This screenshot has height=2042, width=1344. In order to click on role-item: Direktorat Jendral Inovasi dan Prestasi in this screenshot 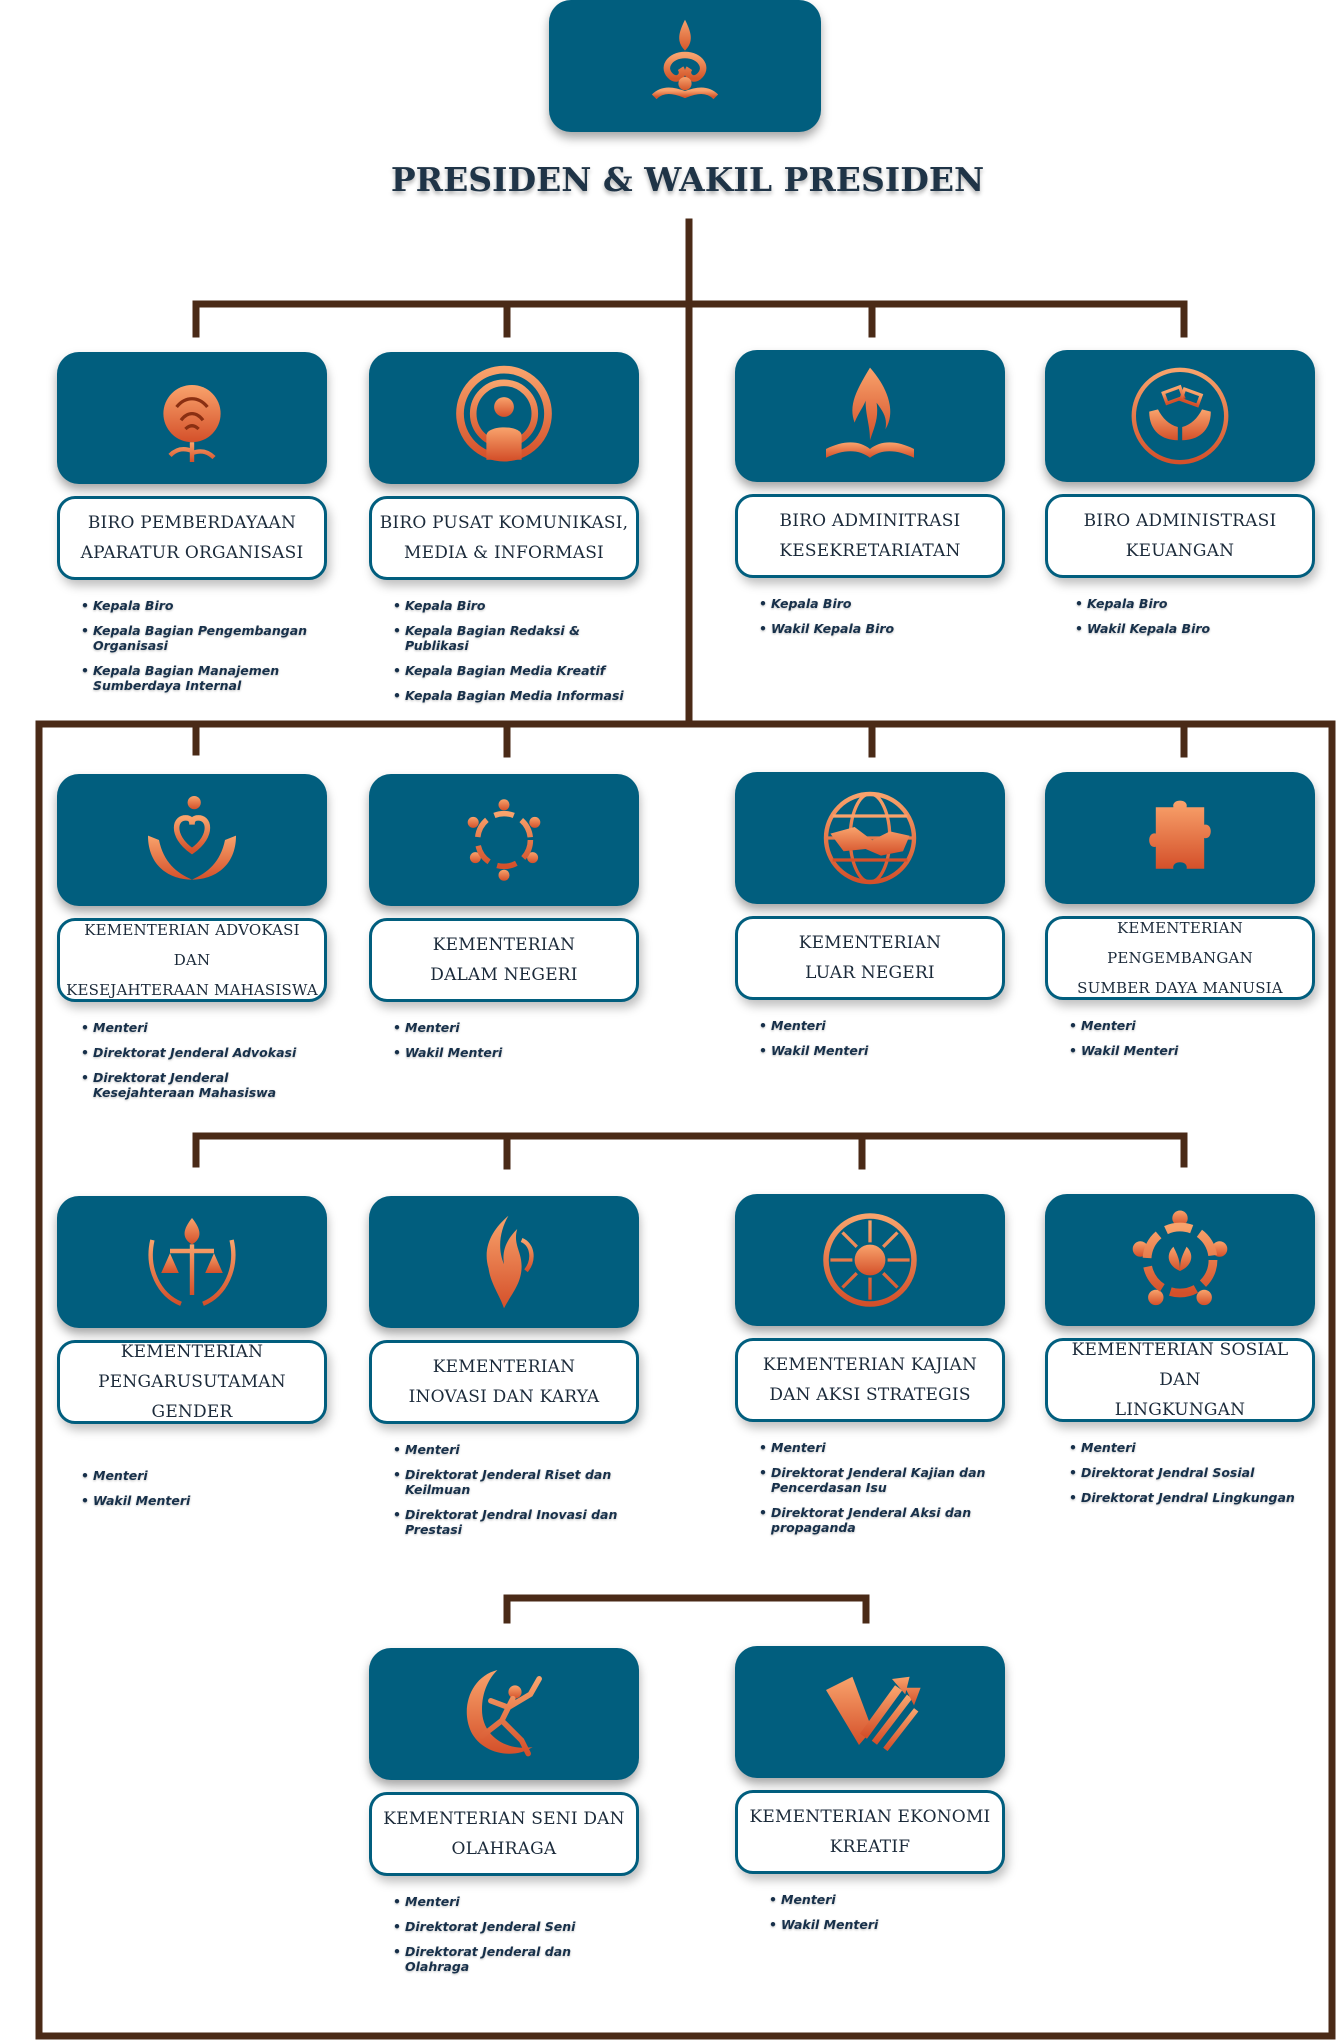, I will do `click(516, 1522)`.